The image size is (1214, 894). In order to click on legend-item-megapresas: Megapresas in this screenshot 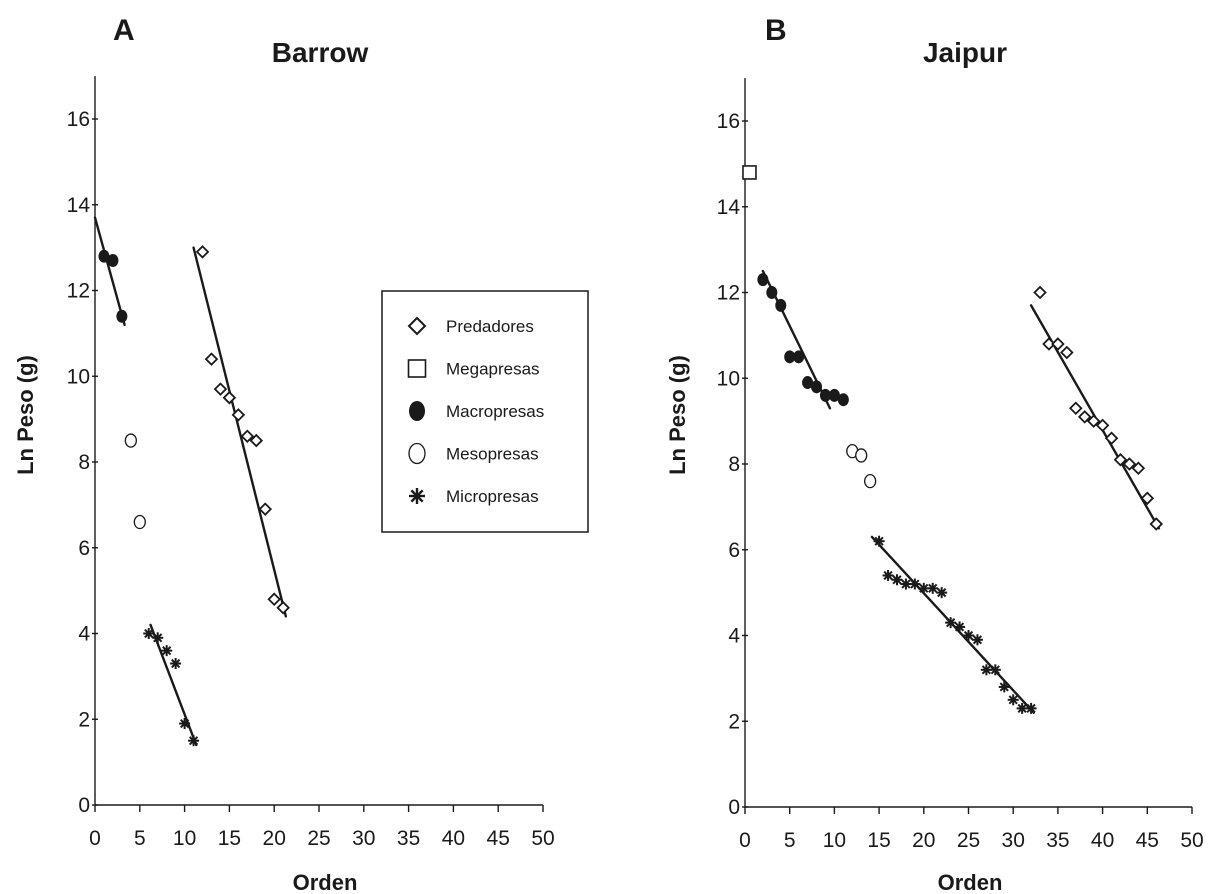, I will do `click(473, 369)`.